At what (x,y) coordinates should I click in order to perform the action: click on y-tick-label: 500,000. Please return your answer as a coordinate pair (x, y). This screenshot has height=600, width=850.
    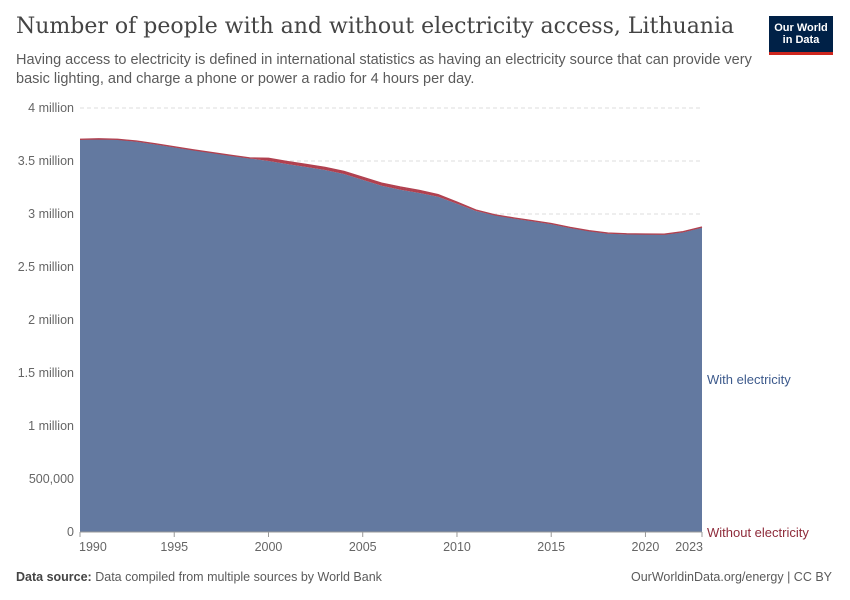
    Looking at the image, I should click on (51, 479).